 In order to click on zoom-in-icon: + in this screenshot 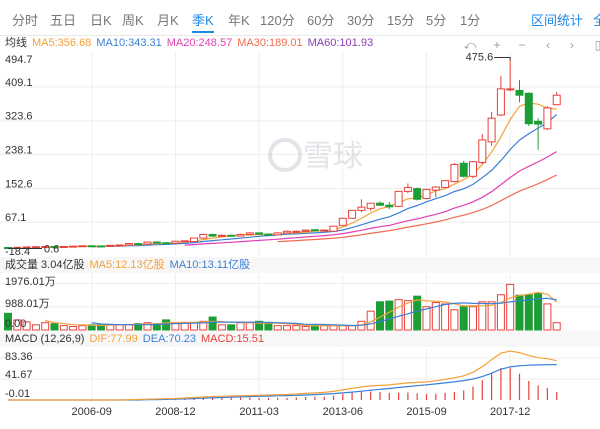, I will do `click(497, 45)`.